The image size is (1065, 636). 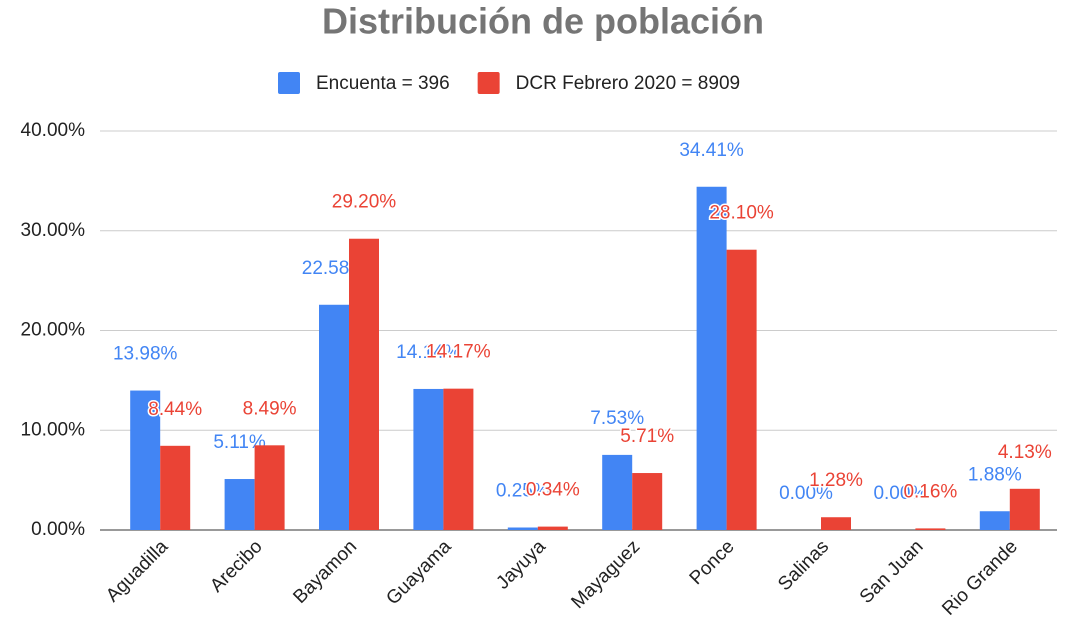 I want to click on data-label: 1.28%, so click(x=836, y=480).